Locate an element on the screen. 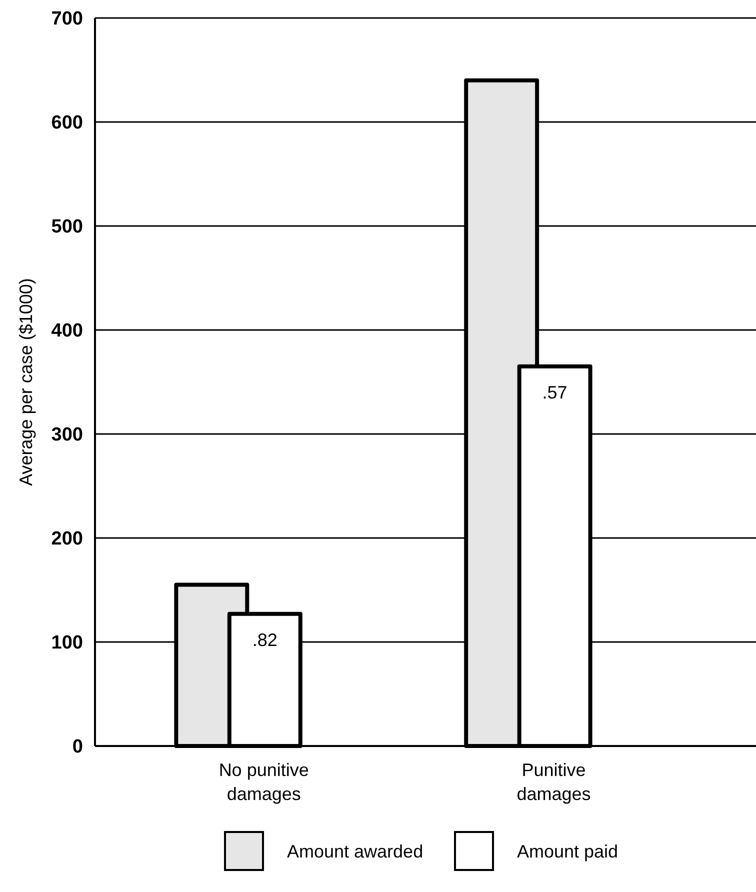 This screenshot has width=756, height=892. x-tick-label: No punitive damages is located at coordinates (263, 782).